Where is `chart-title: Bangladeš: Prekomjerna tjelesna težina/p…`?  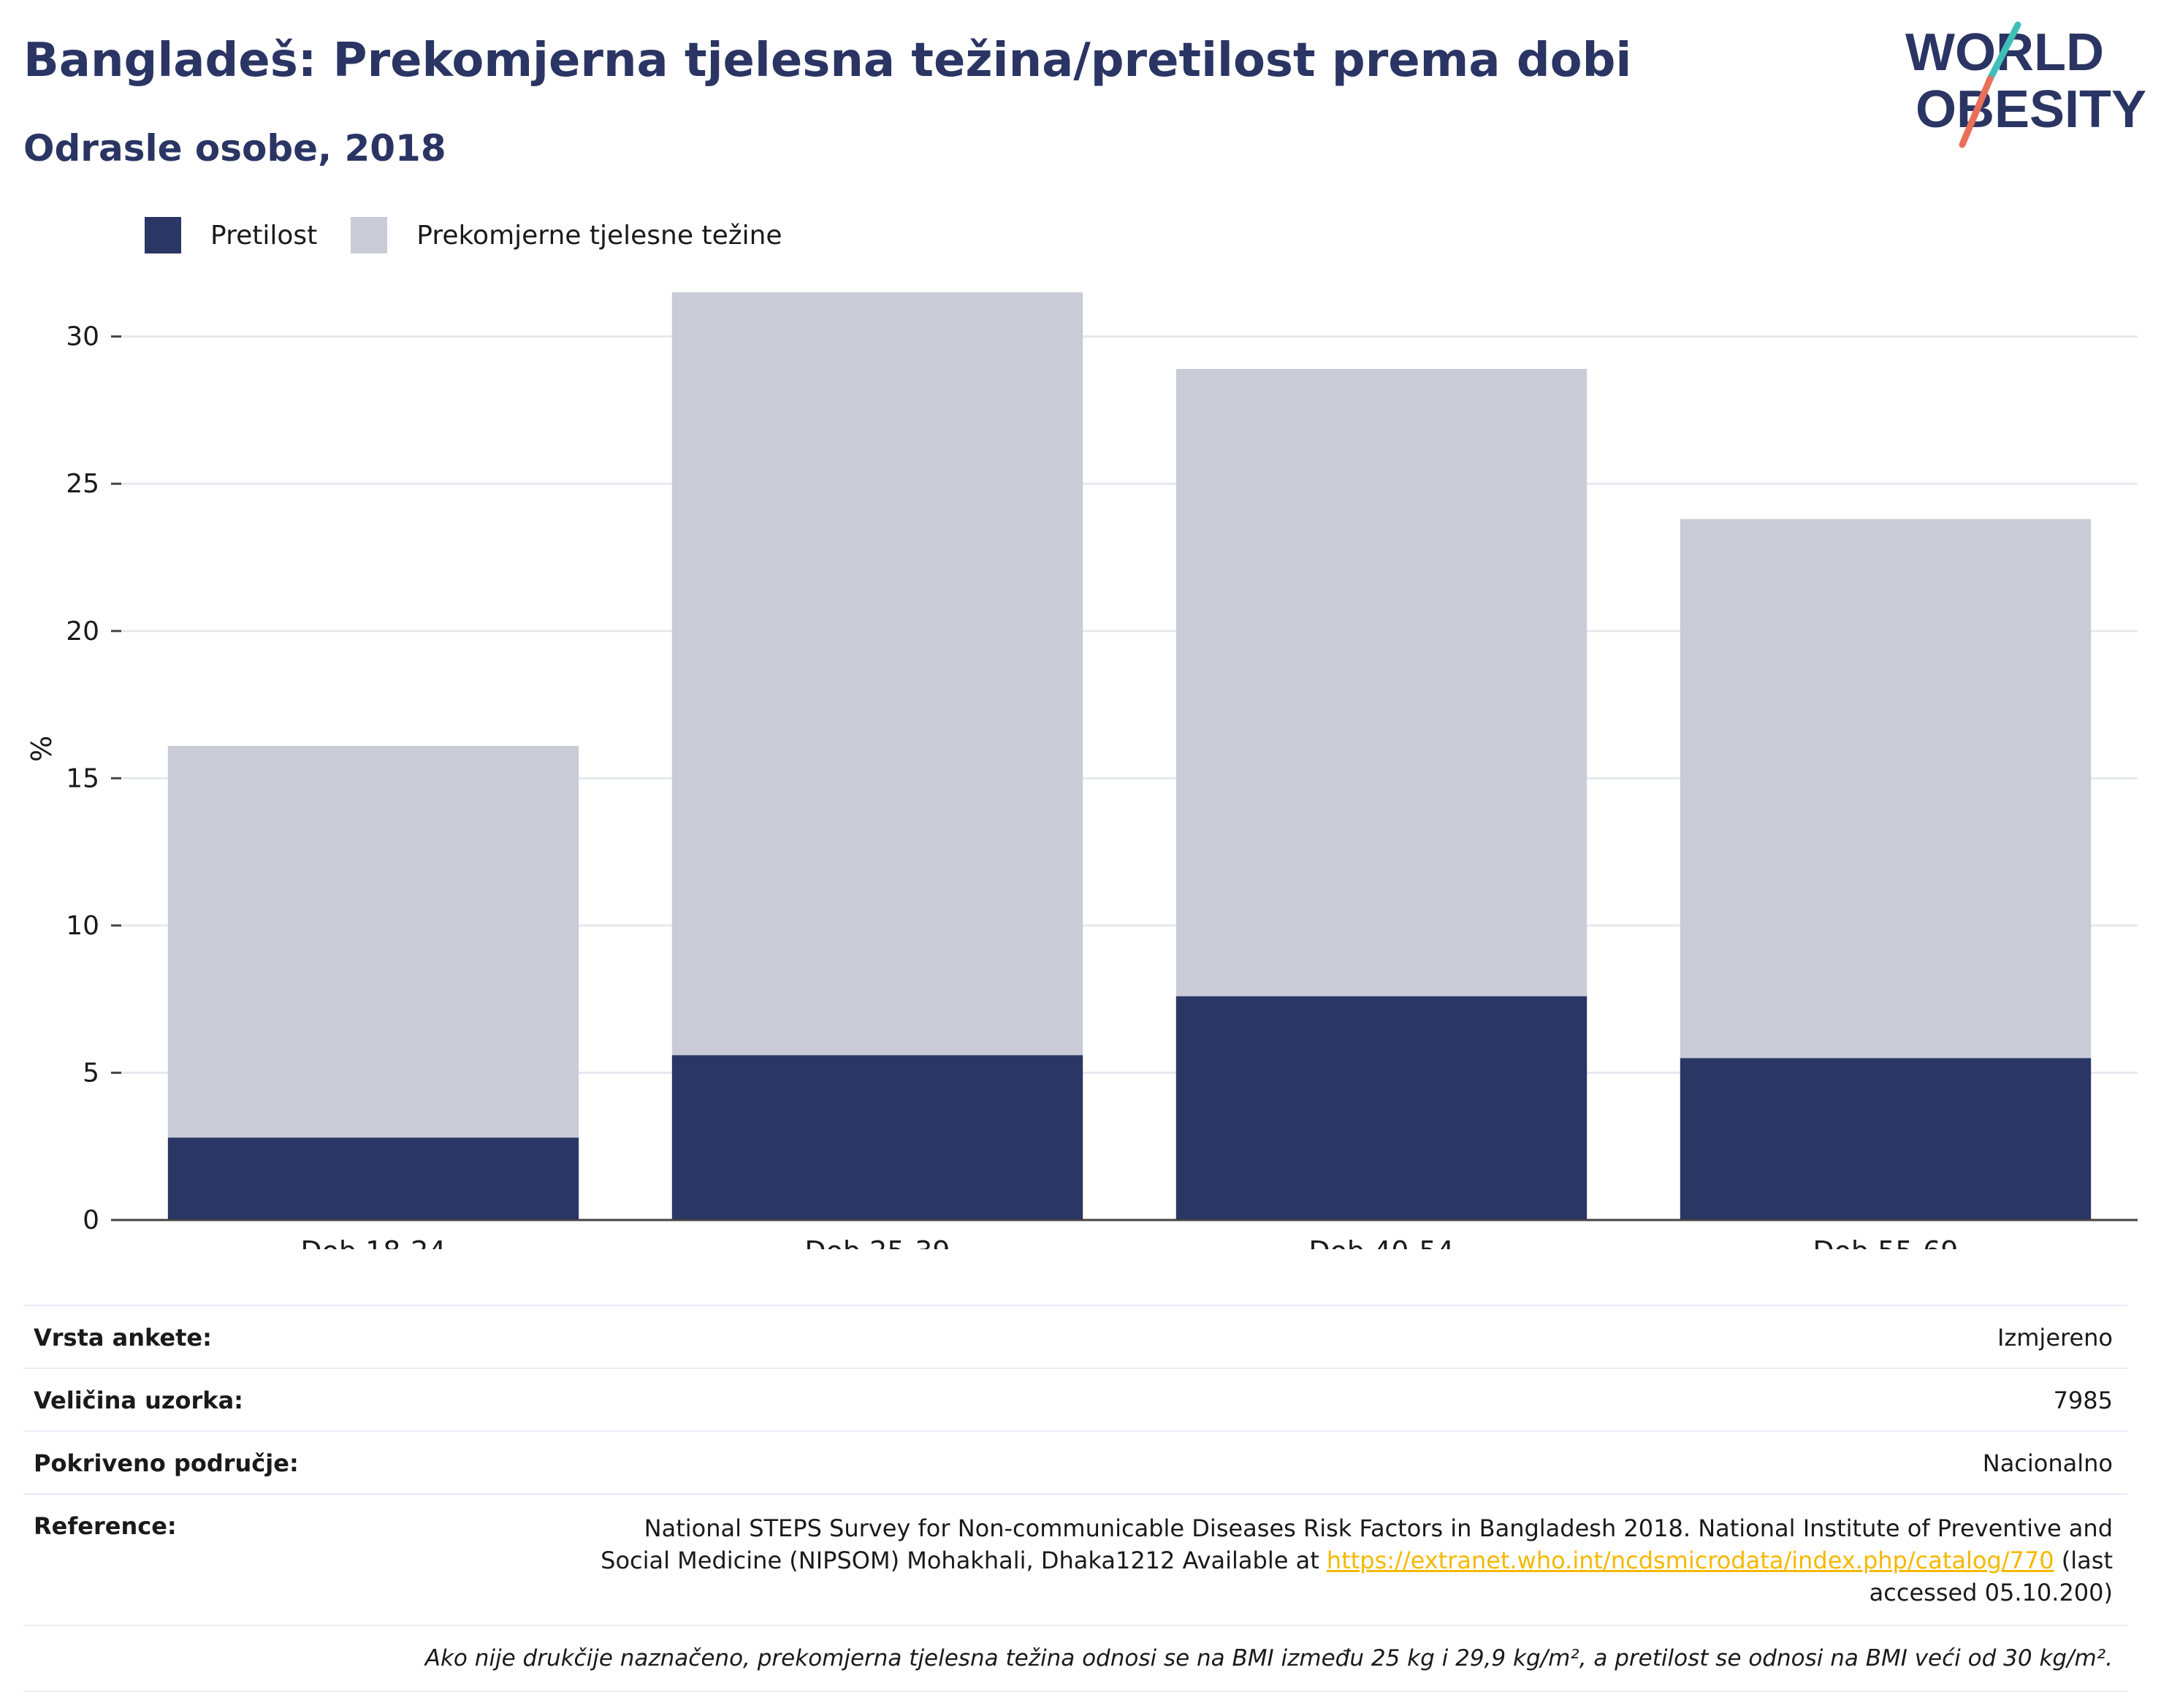
chart-title: Bangladeš: Prekomjerna tjelesna težina/p… is located at coordinates (828, 61).